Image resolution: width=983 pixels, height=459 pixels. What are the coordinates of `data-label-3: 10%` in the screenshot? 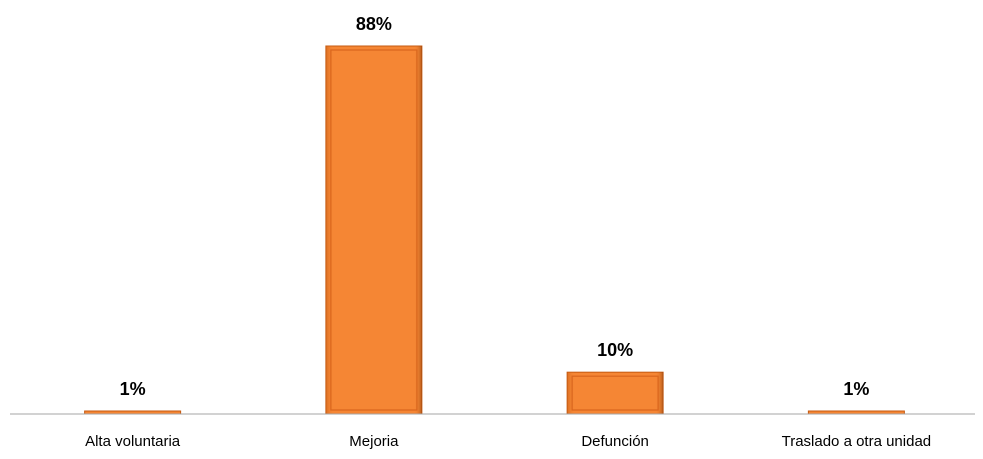 It's located at (615, 350).